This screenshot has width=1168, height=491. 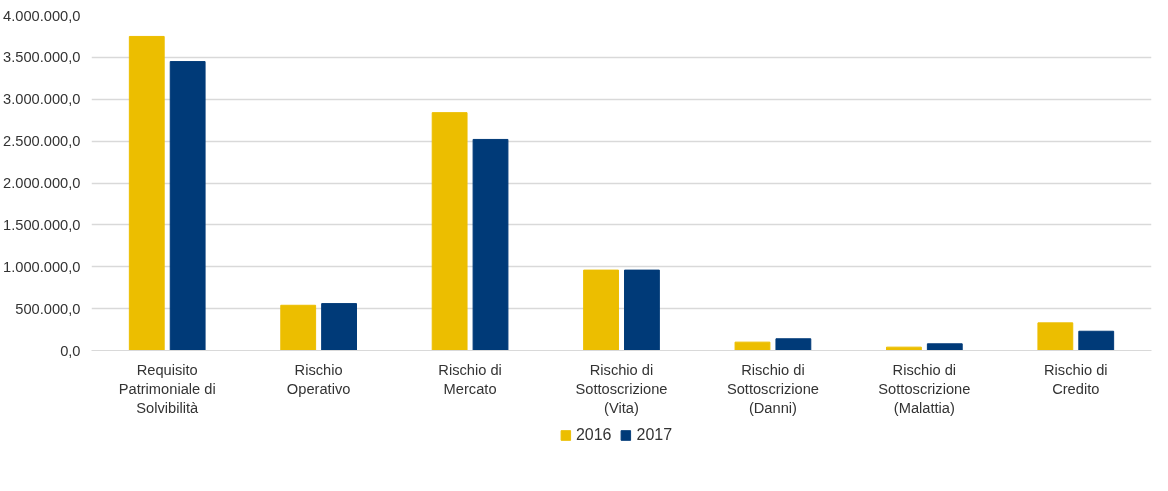 I want to click on x-tick-label: Rischio di Sottoscrizione (Vita), so click(x=621, y=388).